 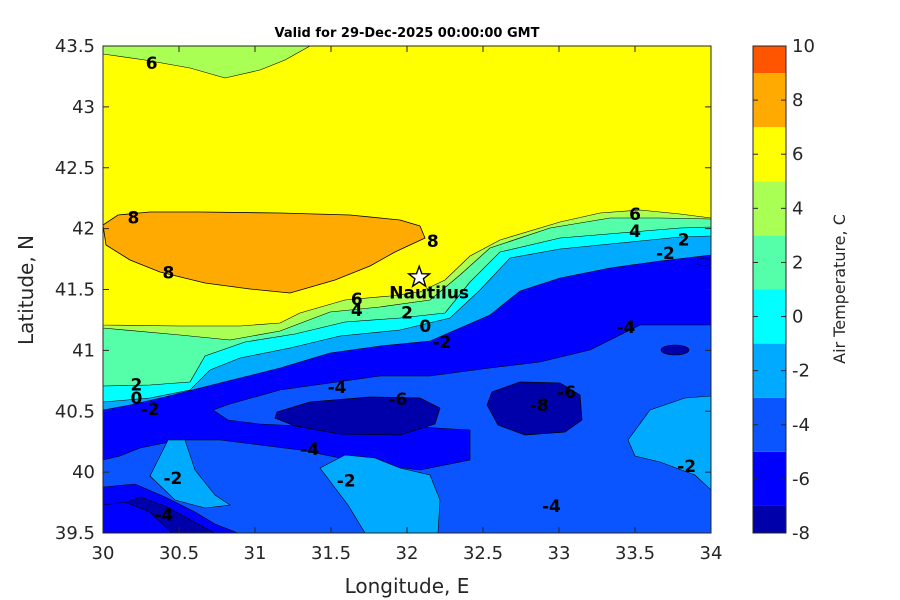 I want to click on colorbar-frame, so click(x=769, y=289).